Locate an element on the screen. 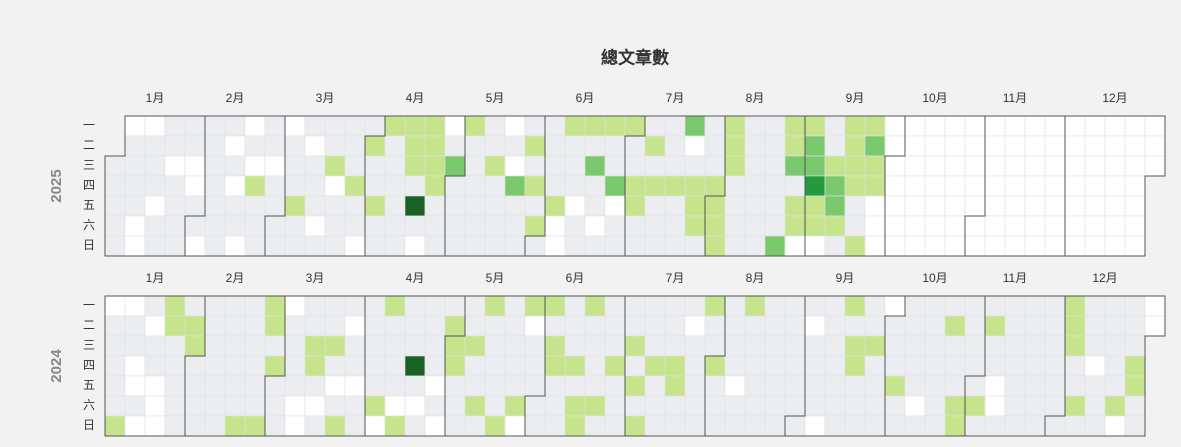 The height and width of the screenshot is (447, 1181). month-label: 2月 is located at coordinates (235, 98).